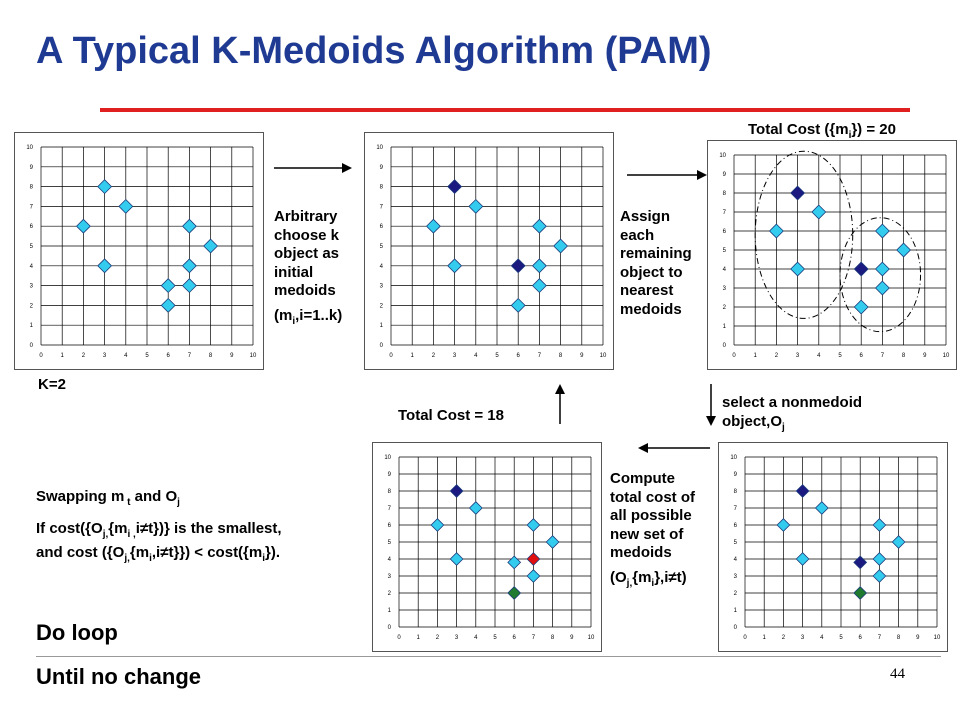 Image resolution: width=960 pixels, height=720 pixels. I want to click on title-underline, so click(505, 110).